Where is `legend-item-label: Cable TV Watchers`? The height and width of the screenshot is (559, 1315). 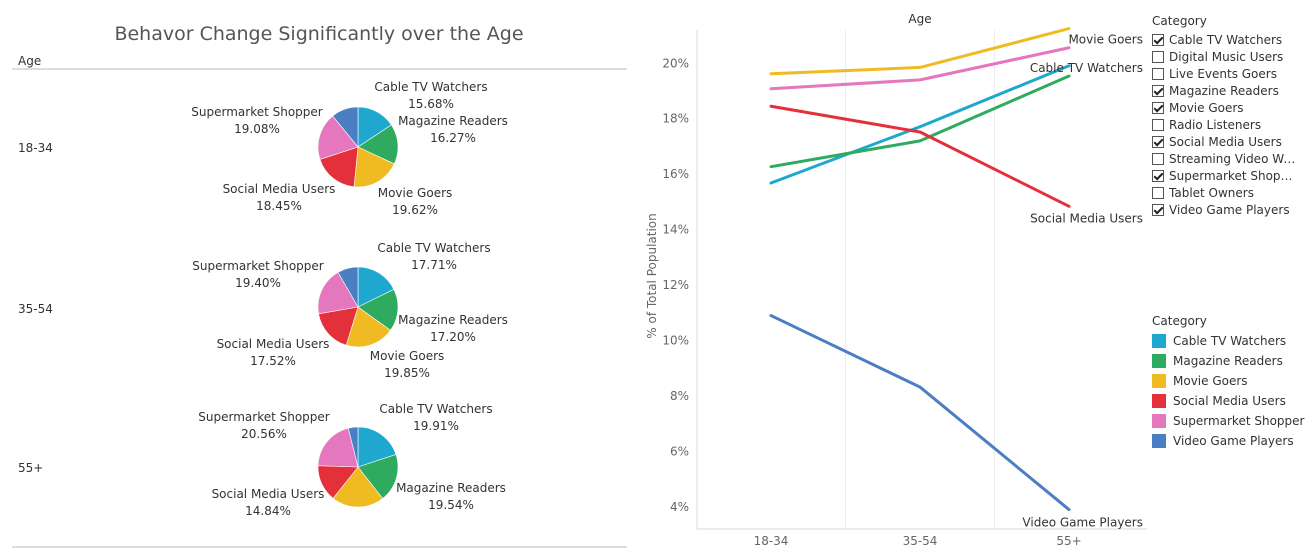 legend-item-label: Cable TV Watchers is located at coordinates (1230, 341).